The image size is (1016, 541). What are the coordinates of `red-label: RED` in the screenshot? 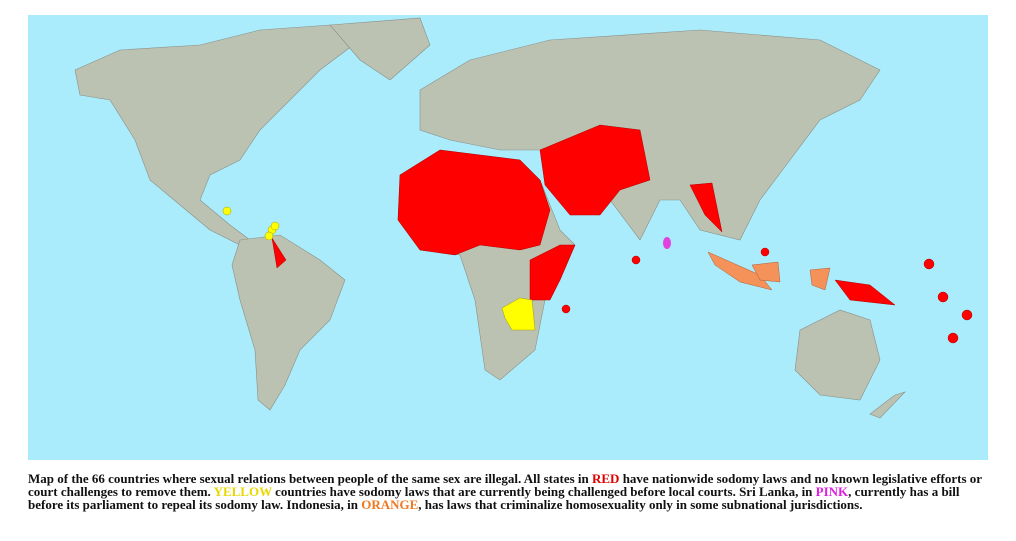 It's located at (606, 478).